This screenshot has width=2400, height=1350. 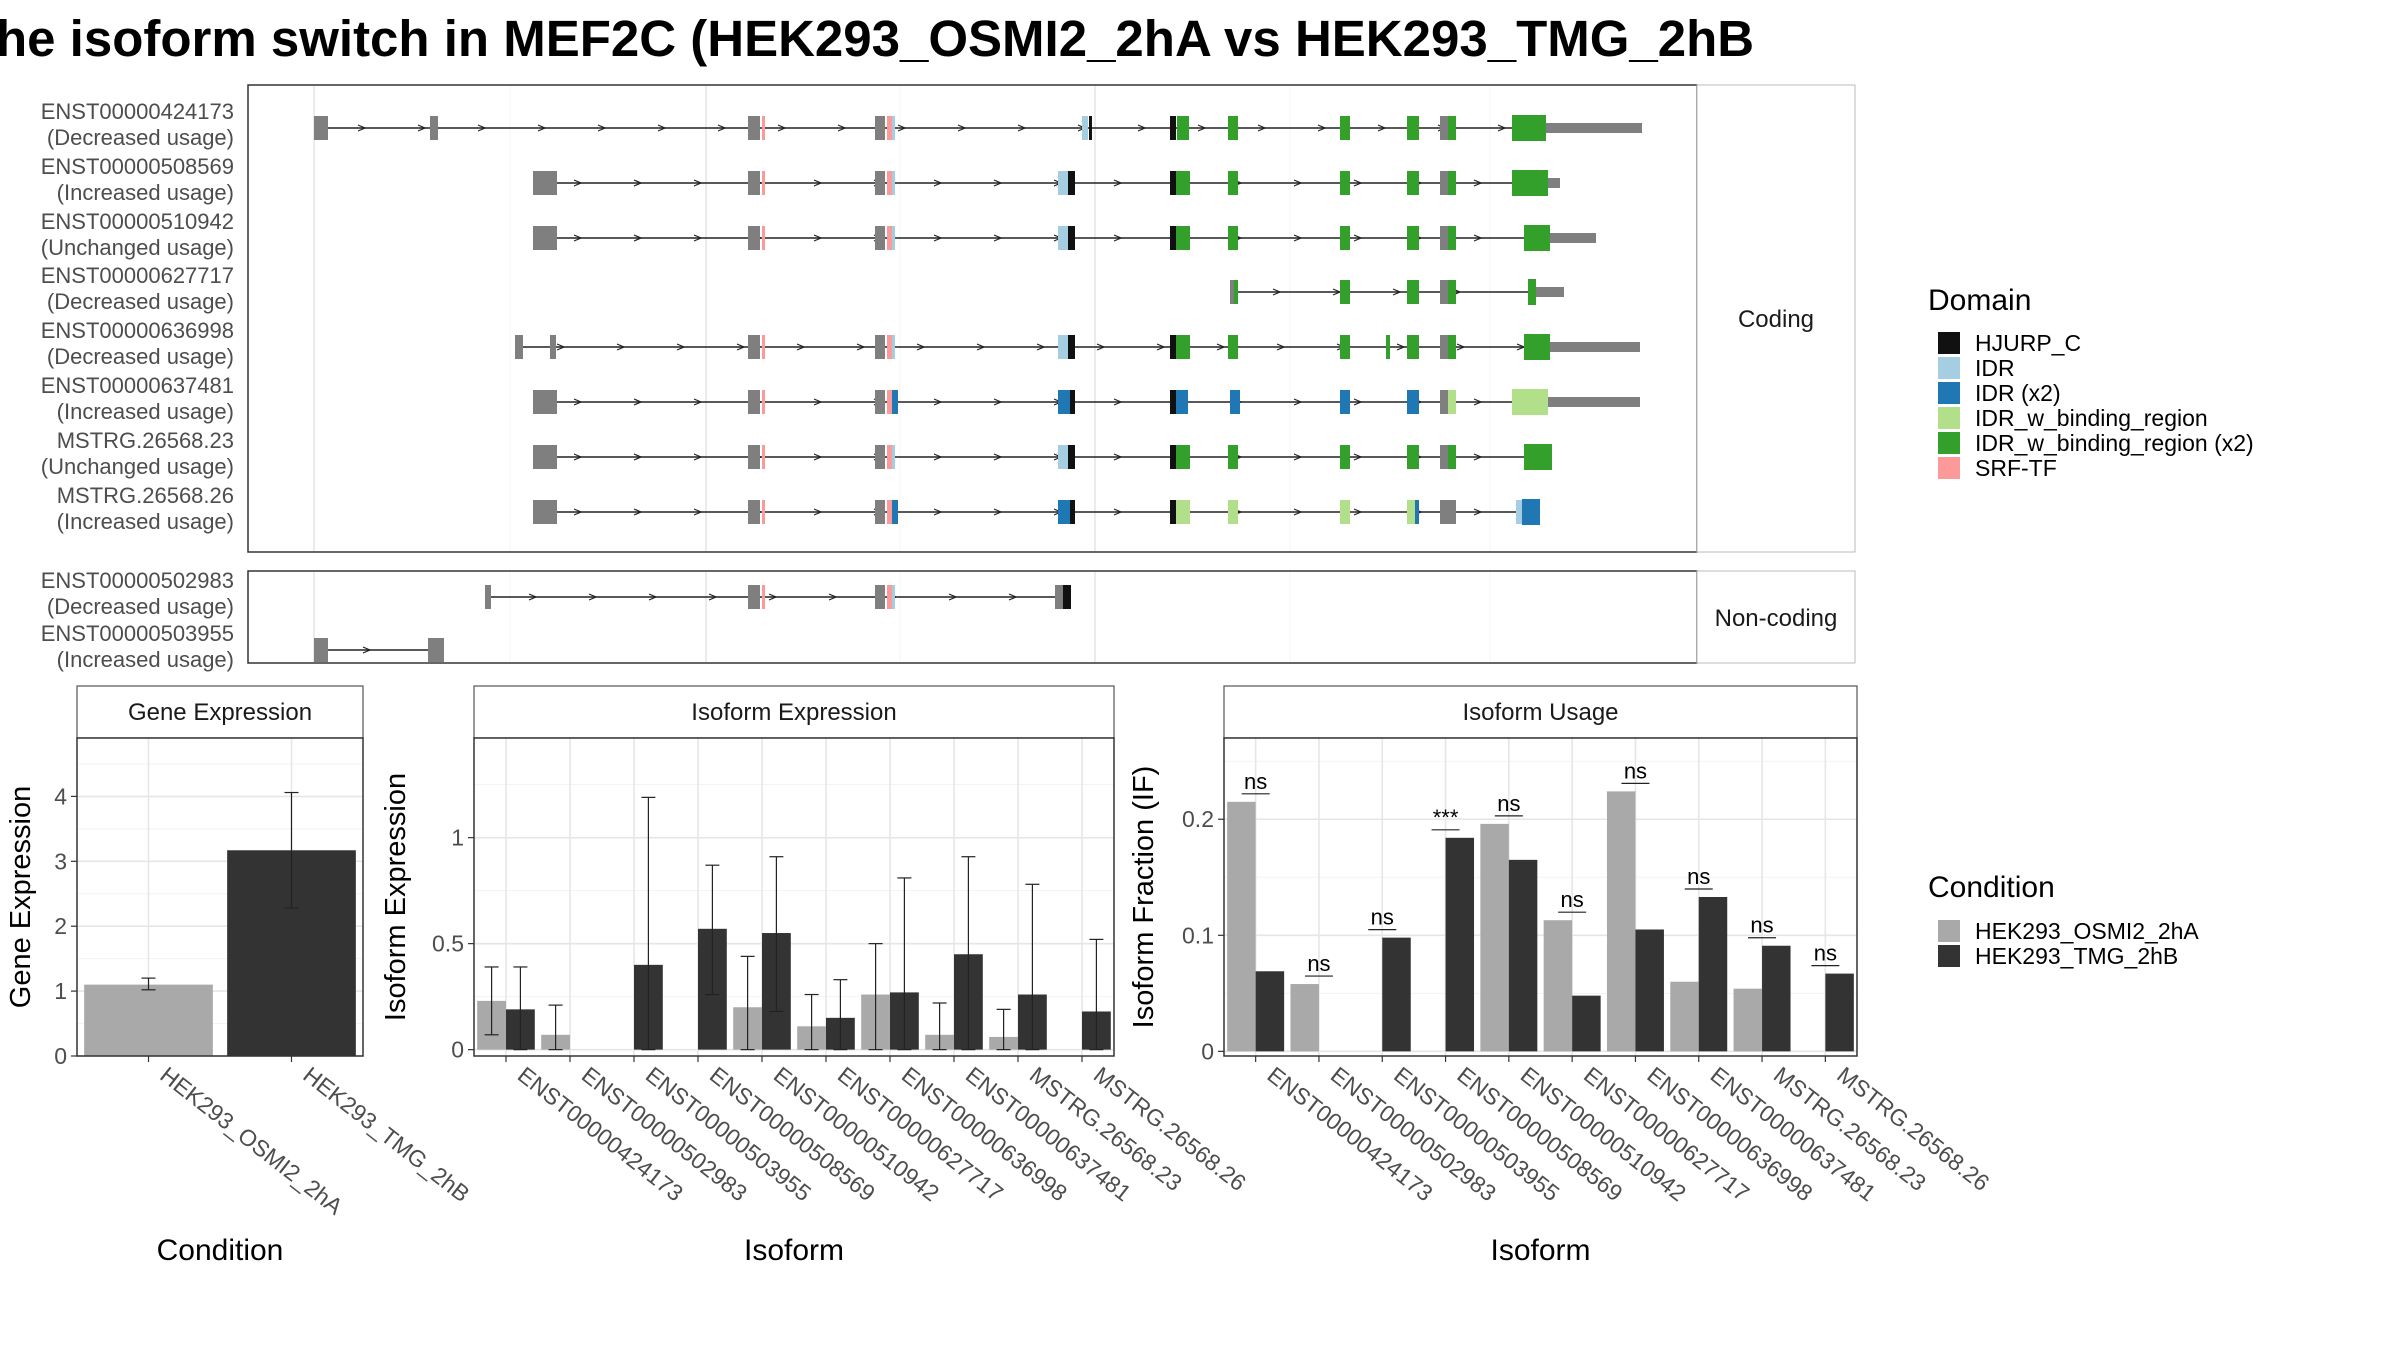 I want to click on y-axis-title: Gene Expression, so click(x=21, y=897).